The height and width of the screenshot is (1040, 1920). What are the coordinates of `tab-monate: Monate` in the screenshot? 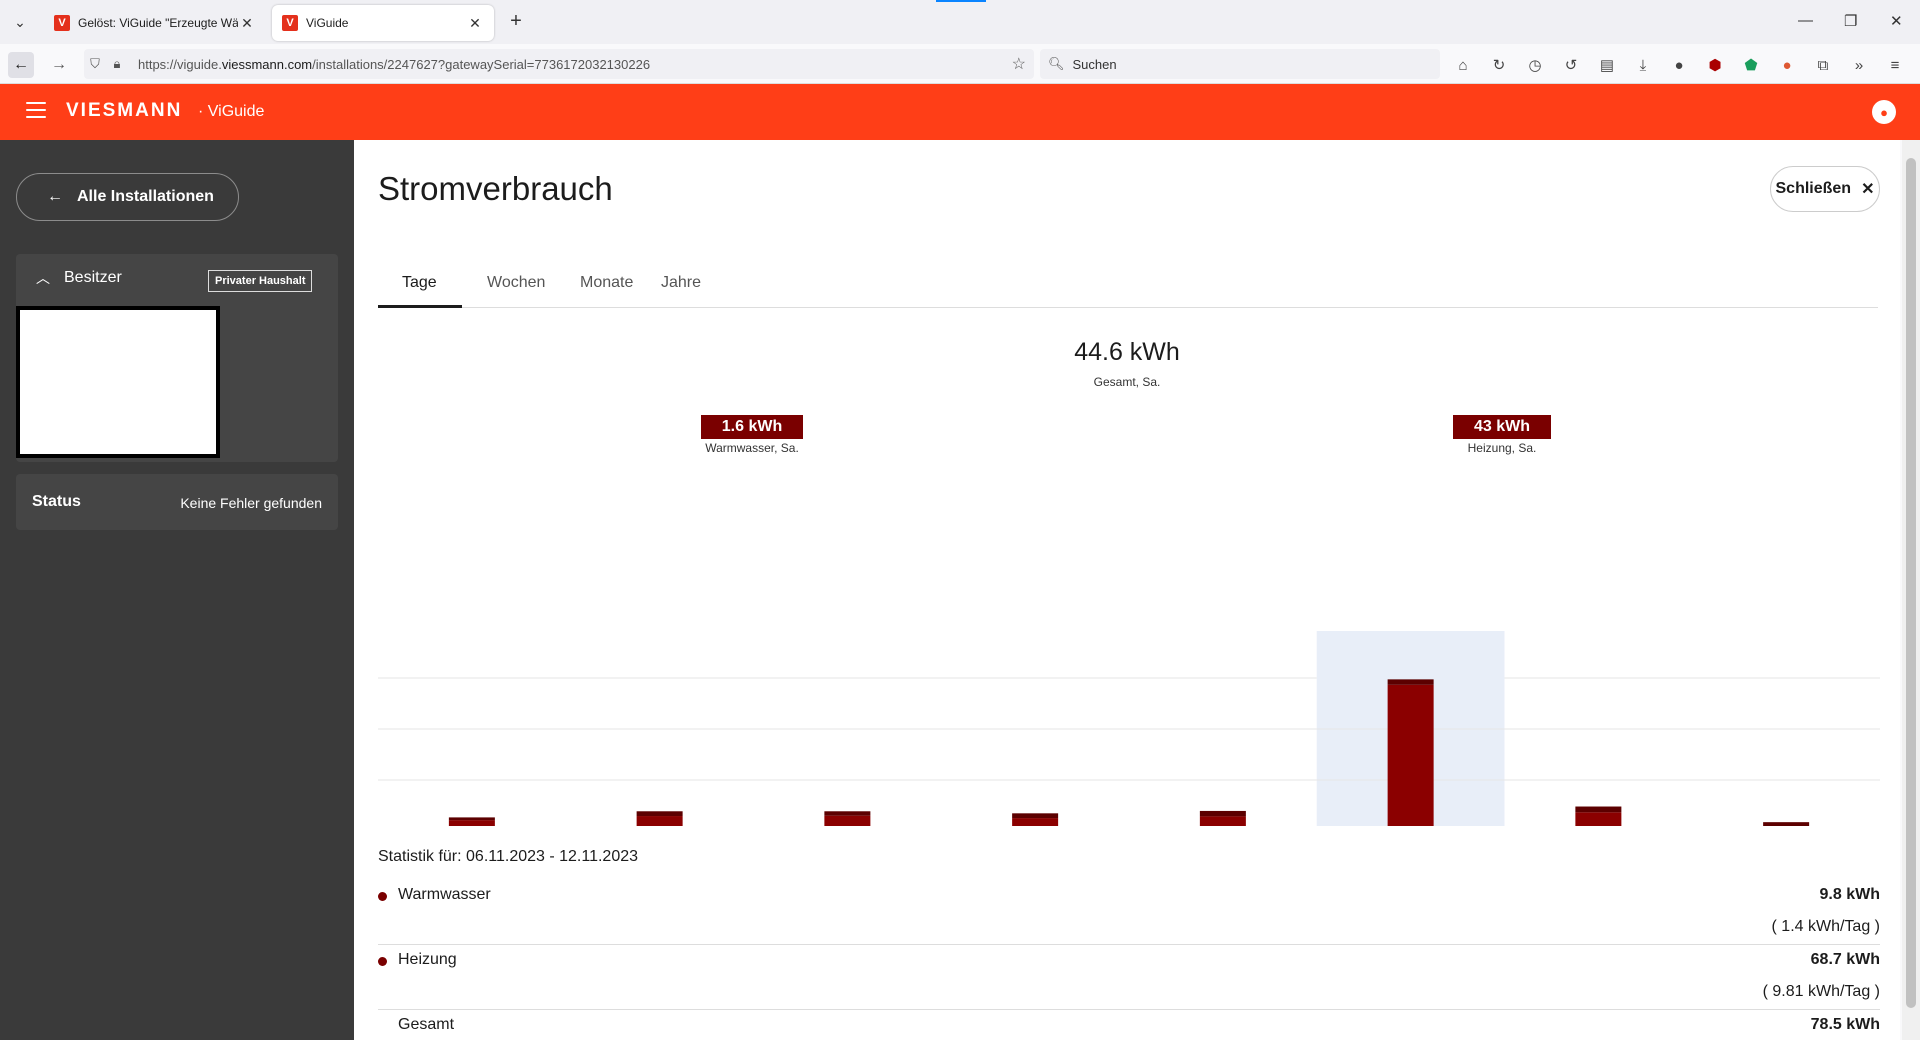 It's located at (607, 282).